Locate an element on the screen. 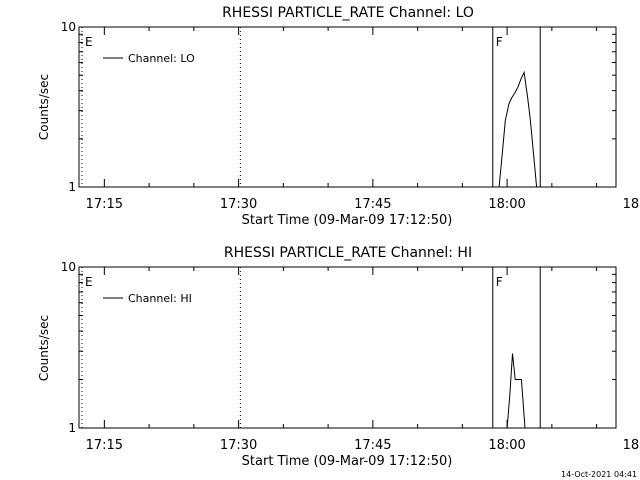  chart-title: RHESSI PARTICLE_RATE Channel: LO is located at coordinates (348, 13).